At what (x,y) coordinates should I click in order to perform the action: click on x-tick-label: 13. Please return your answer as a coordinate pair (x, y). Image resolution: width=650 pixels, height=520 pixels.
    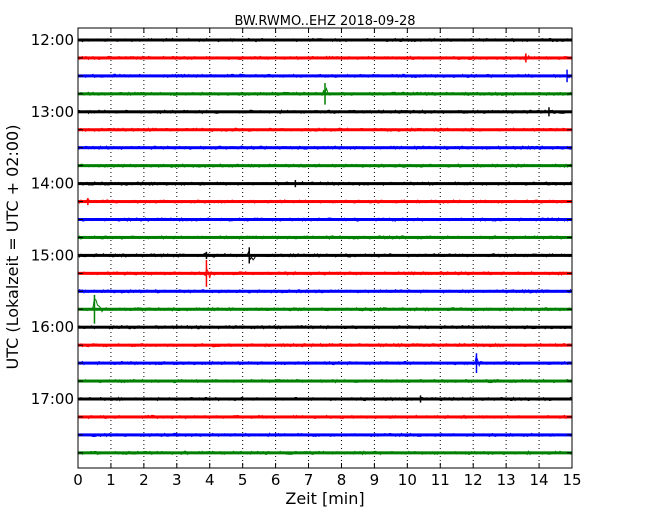
    Looking at the image, I should click on (506, 480).